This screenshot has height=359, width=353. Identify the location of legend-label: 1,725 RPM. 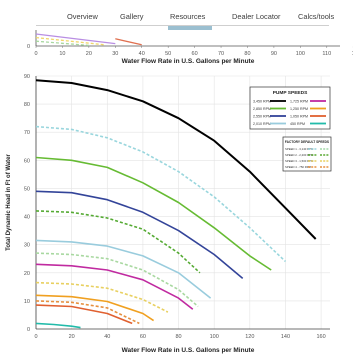
(299, 102).